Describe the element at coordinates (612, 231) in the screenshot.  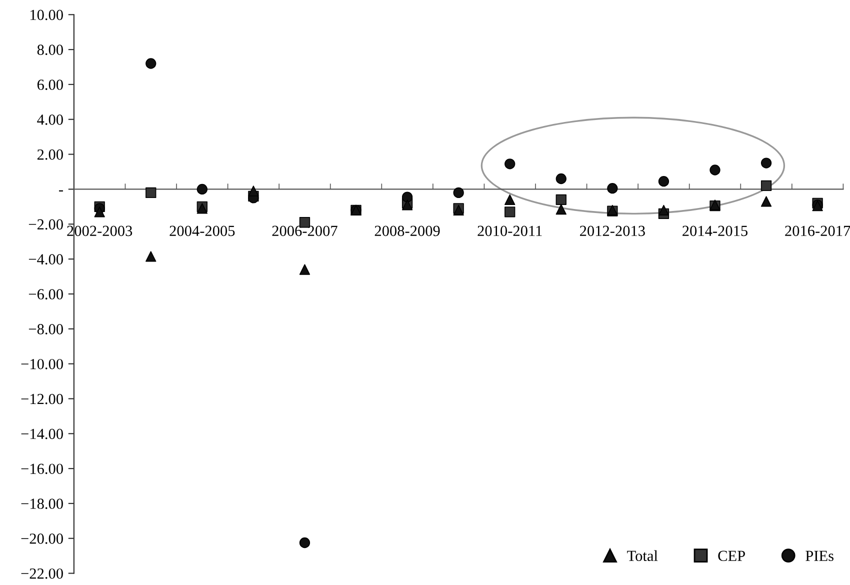
I see `x-tick-label: 2012-2013` at that location.